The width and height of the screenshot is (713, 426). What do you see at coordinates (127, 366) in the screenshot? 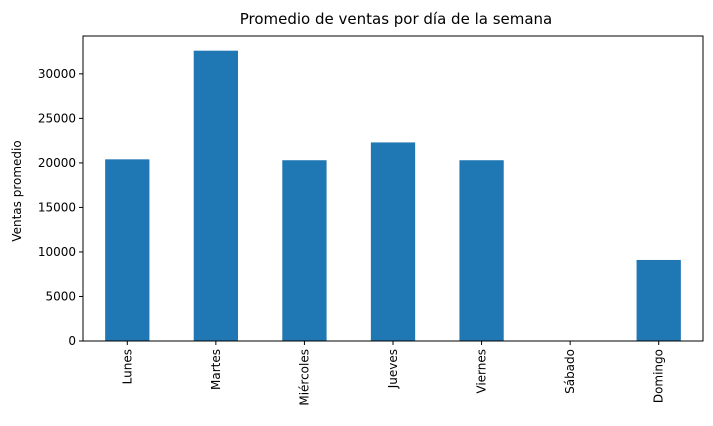
I see `x-tick-label: Lunes` at bounding box center [127, 366].